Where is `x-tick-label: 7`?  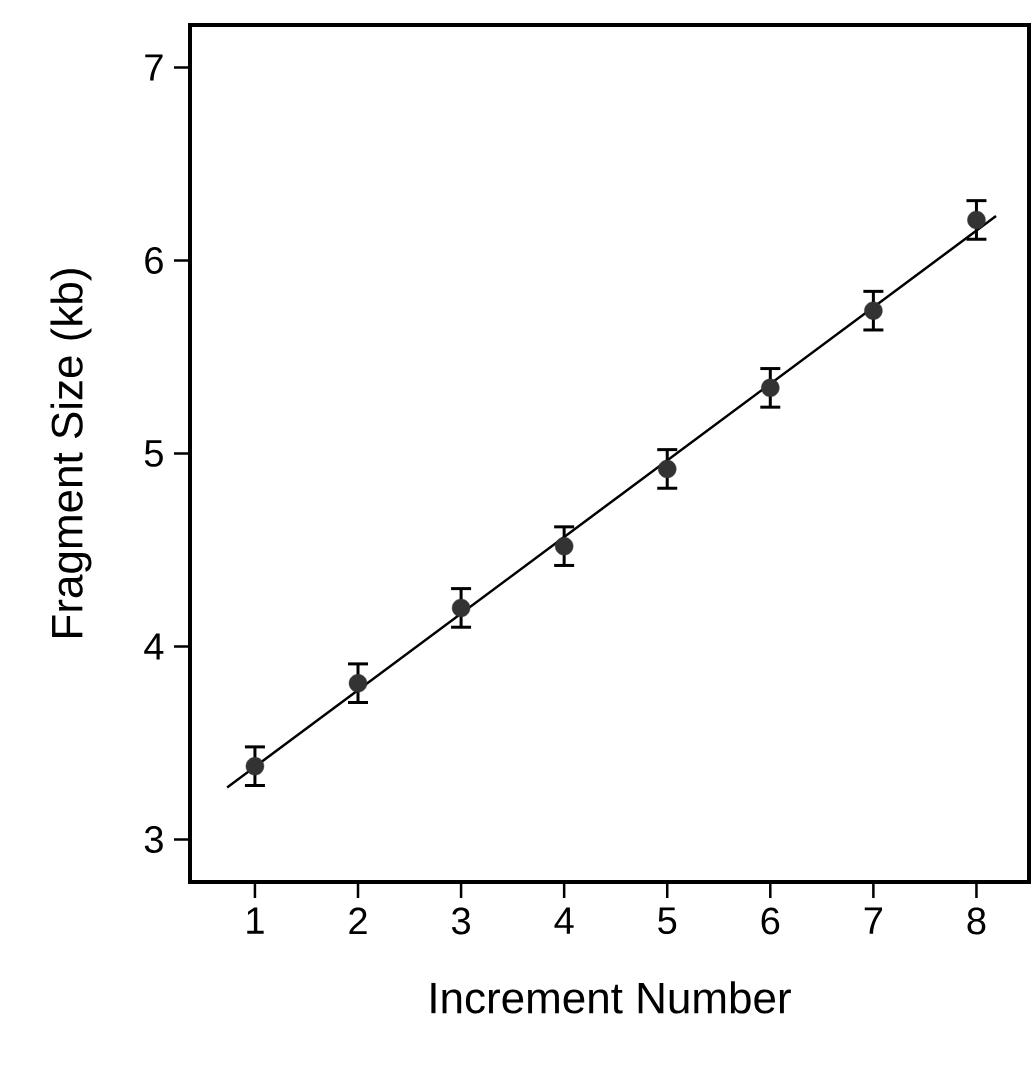
x-tick-label: 7 is located at coordinates (873, 920).